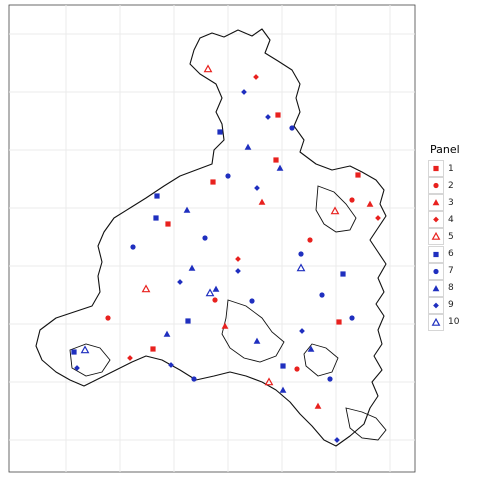 The width and height of the screenshot is (480, 480). I want to click on legend-label-4: 4, so click(451, 219).